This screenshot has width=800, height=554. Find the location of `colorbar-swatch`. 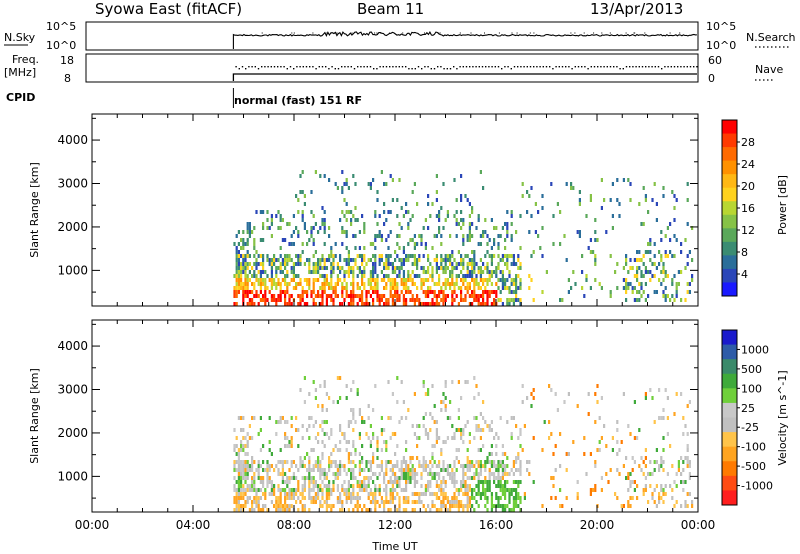

colorbar-swatch is located at coordinates (729, 275).